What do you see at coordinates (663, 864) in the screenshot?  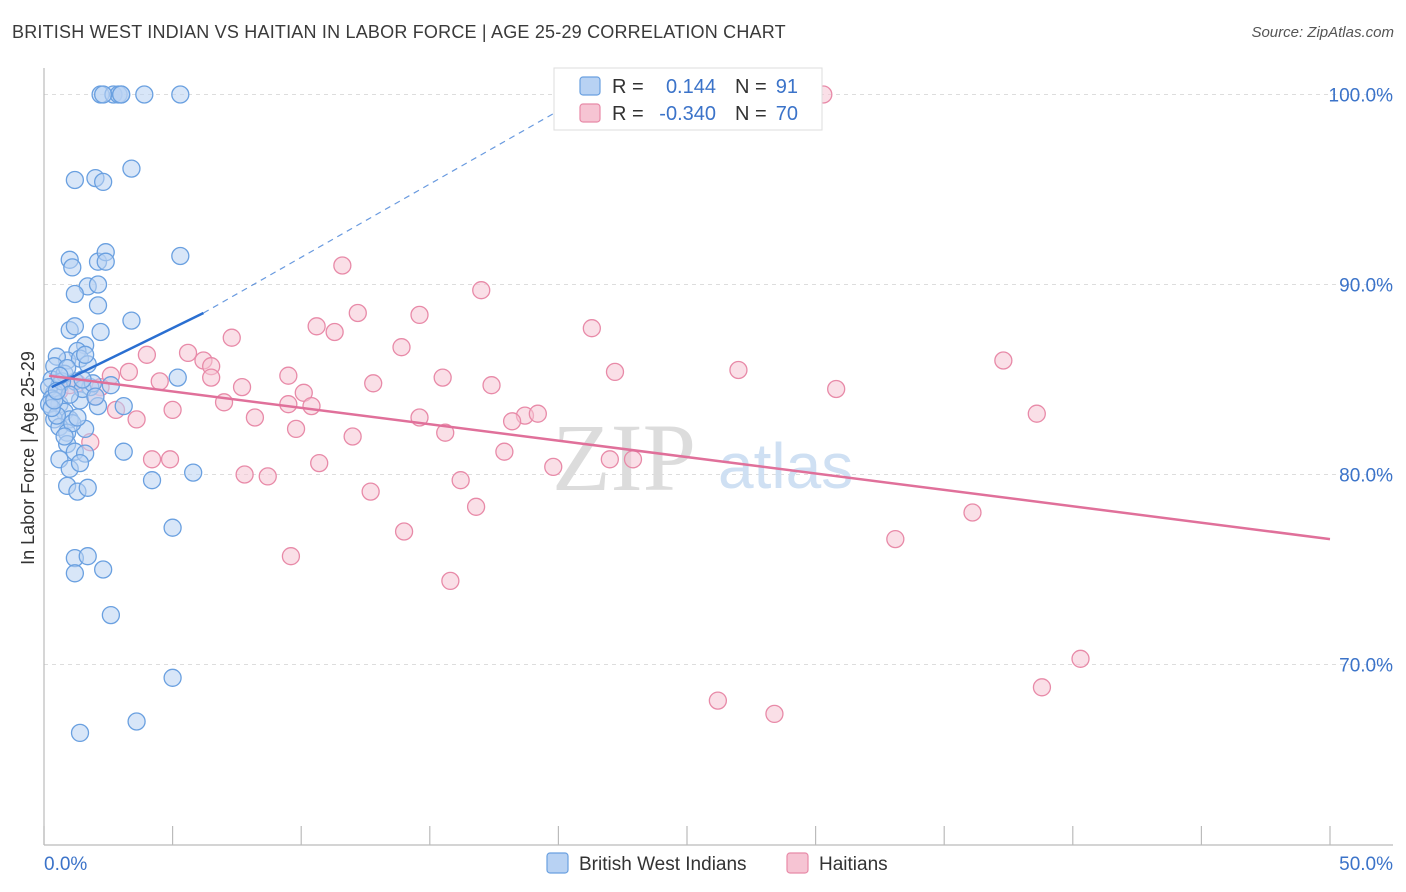 I see `legend-label-british-west-indians: British West Indians` at bounding box center [663, 864].